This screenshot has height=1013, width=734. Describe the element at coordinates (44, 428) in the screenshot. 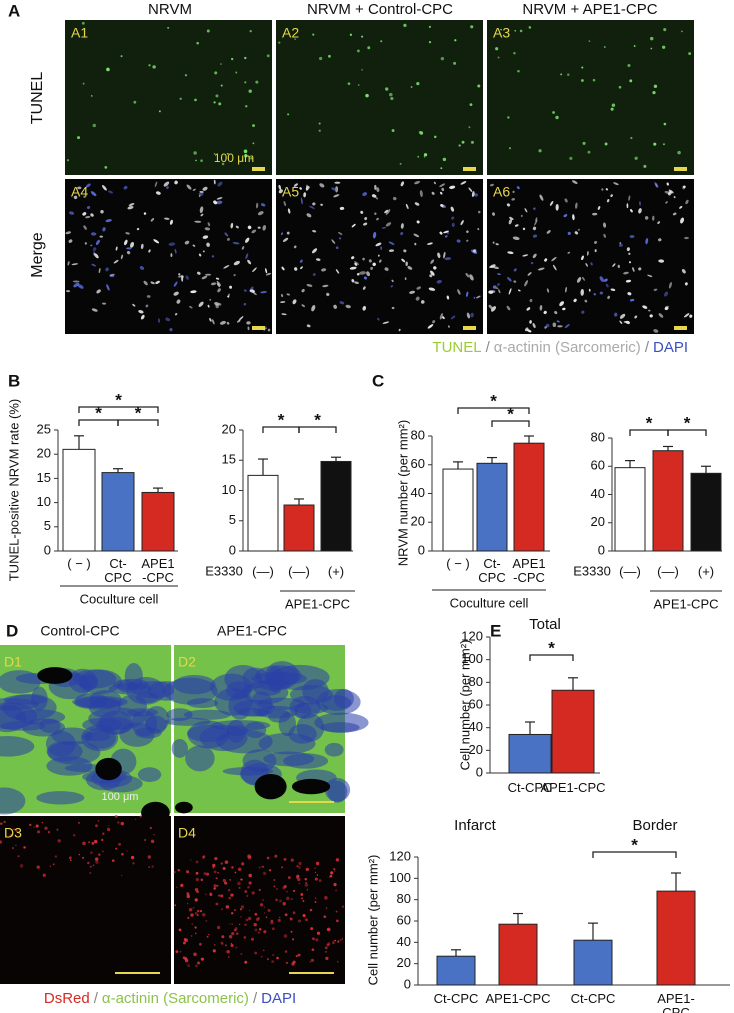

I see `y-tick-label: 25` at that location.